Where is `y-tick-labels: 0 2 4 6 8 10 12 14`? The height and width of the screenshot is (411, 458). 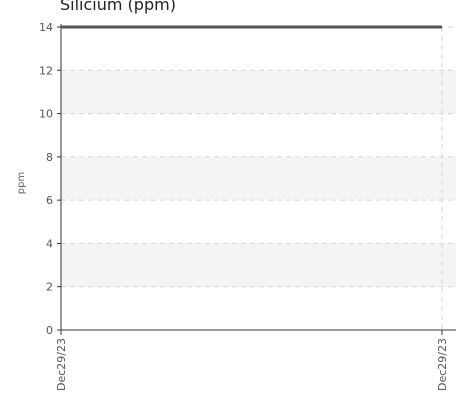
y-tick-labels: 0 2 4 6 8 10 12 14 is located at coordinates (46, 179).